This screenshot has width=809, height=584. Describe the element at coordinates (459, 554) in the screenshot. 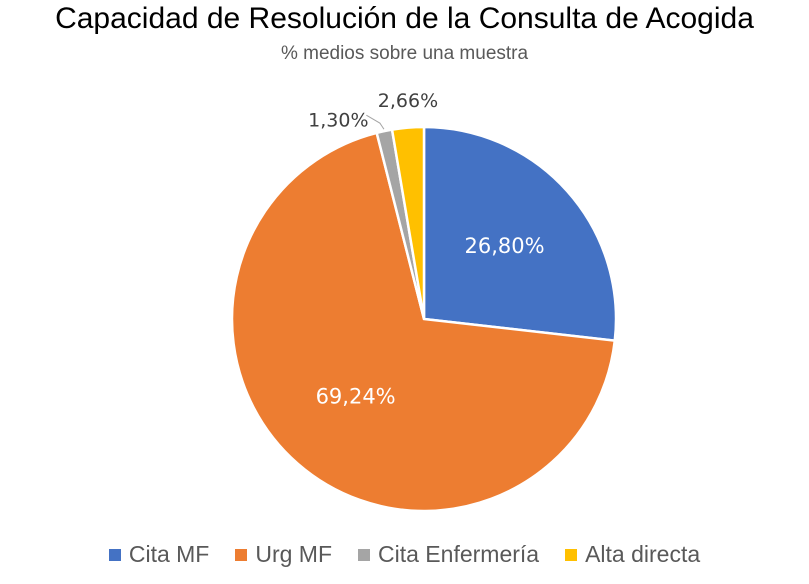

I see `legend-label-cita-enfermeria: Cita Enfermería` at that location.